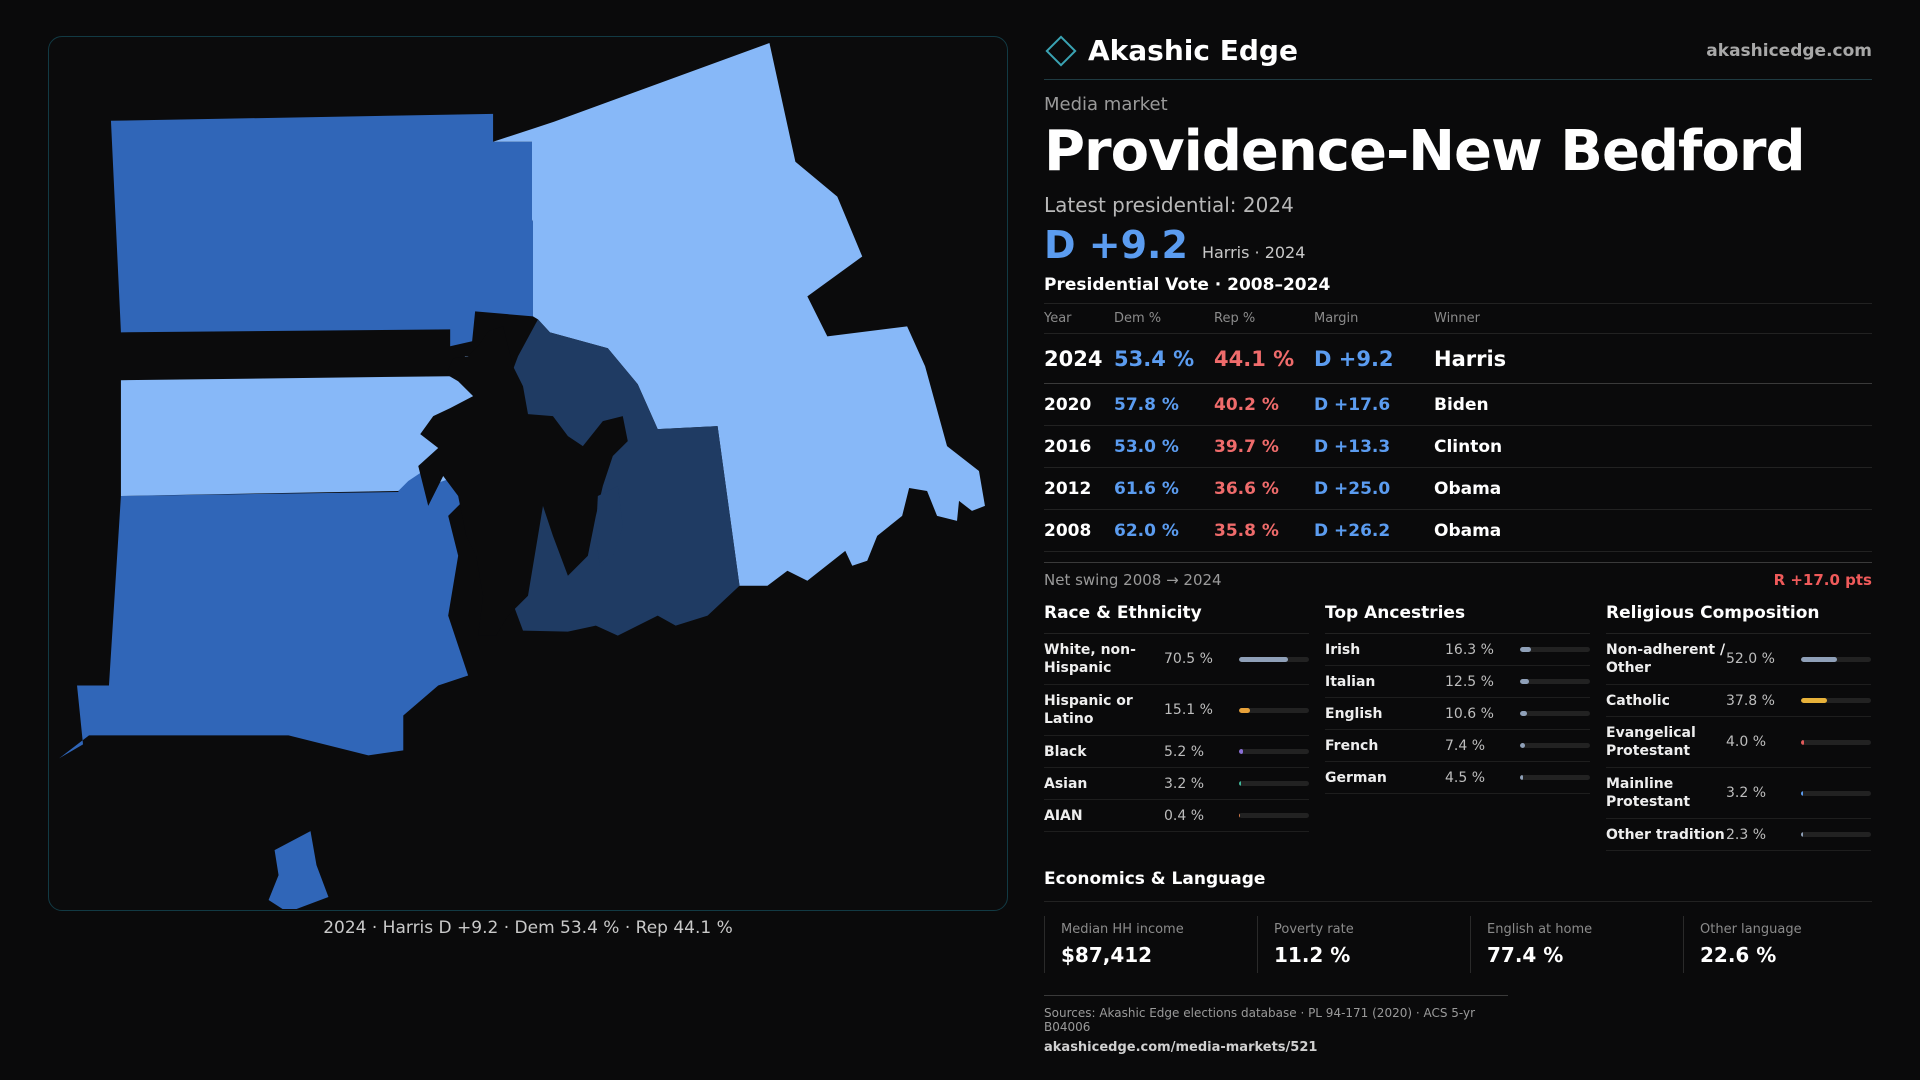  I want to click on sources-url: akashicedge.com/media-markets/521, so click(1181, 1047).